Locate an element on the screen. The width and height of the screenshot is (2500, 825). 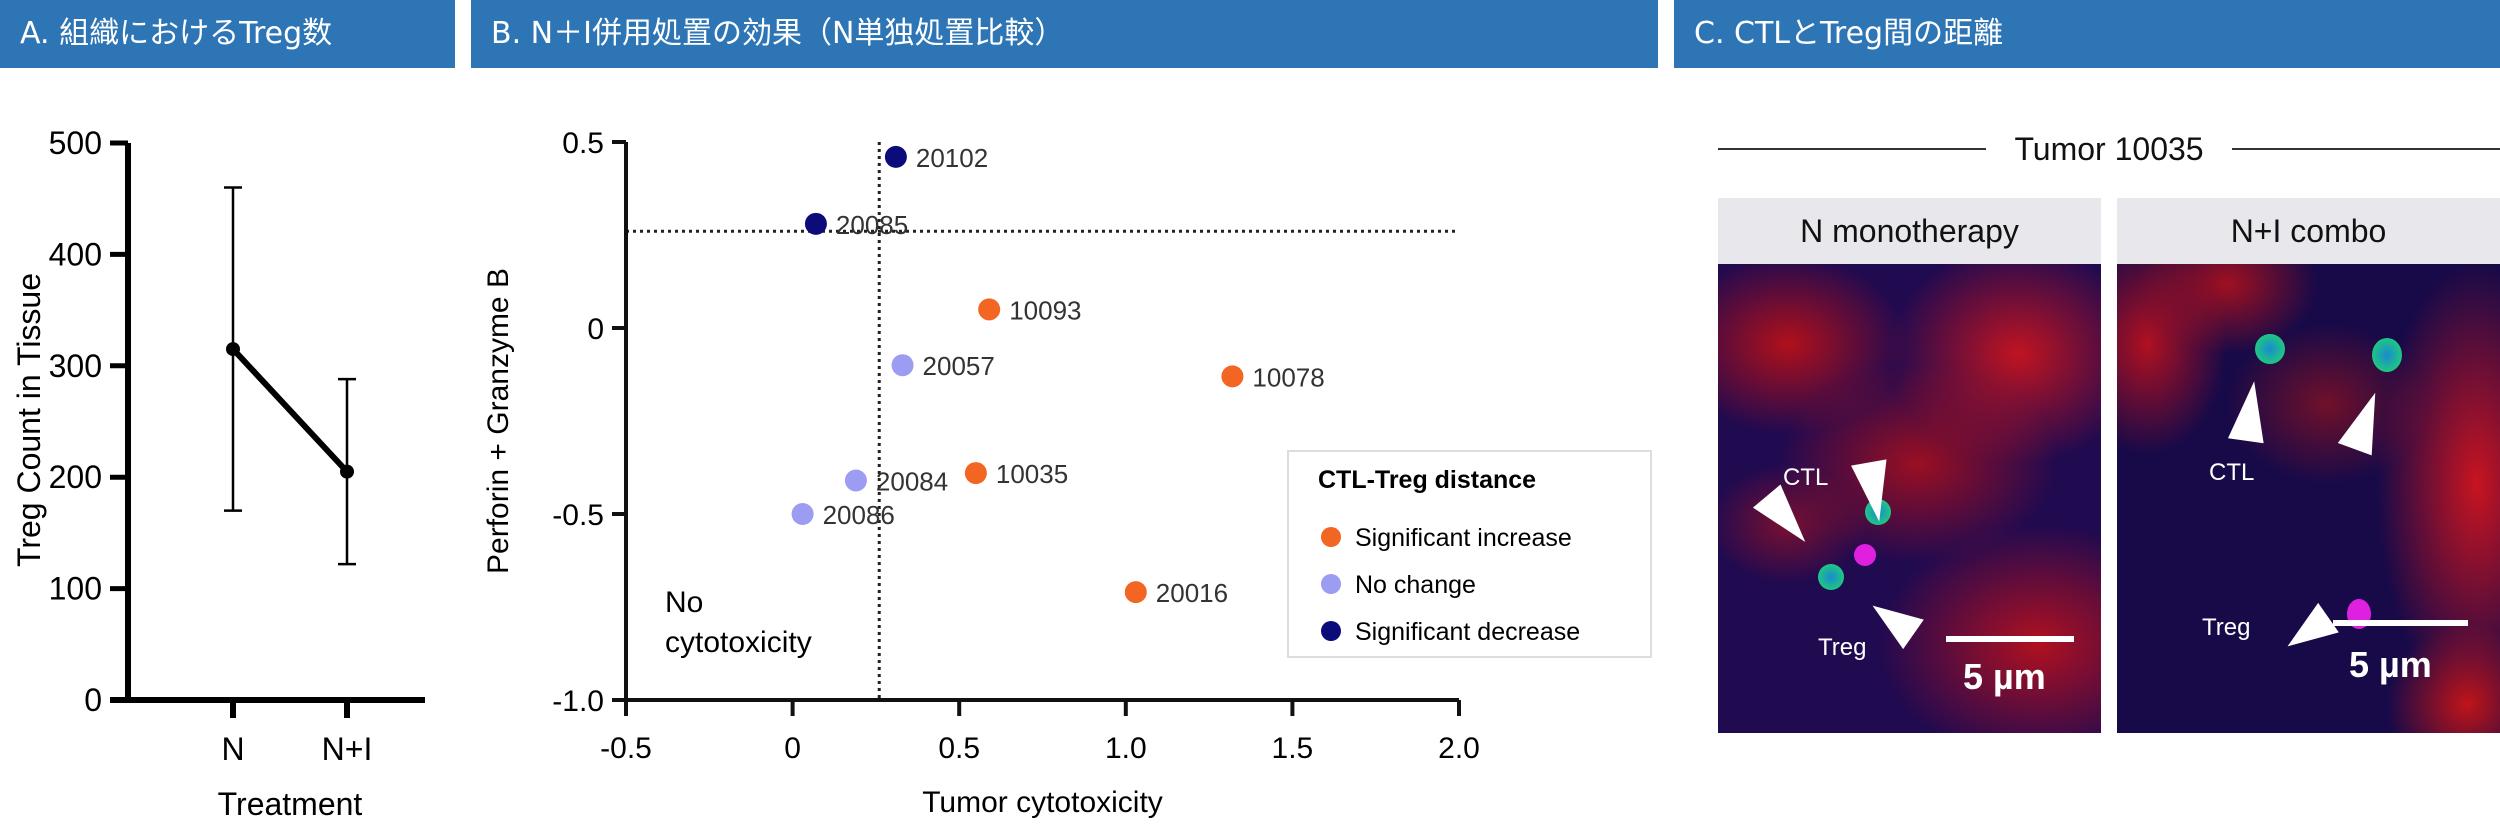
panel-a-header: A. 組織におけるTreg数 is located at coordinates (227, 34).